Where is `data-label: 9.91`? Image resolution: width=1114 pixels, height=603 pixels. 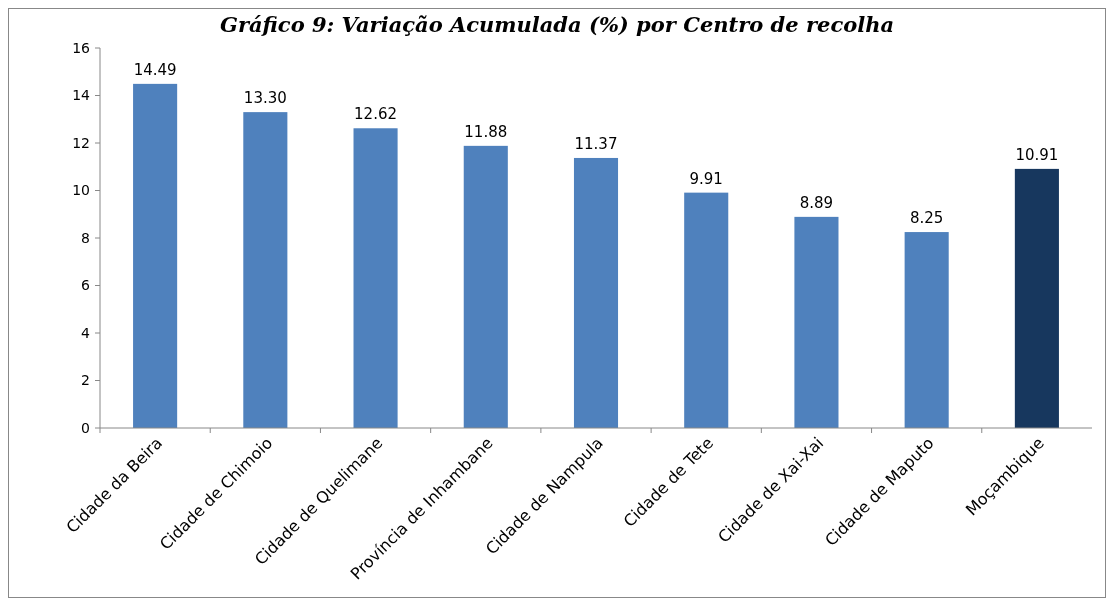 data-label: 9.91 is located at coordinates (706, 178).